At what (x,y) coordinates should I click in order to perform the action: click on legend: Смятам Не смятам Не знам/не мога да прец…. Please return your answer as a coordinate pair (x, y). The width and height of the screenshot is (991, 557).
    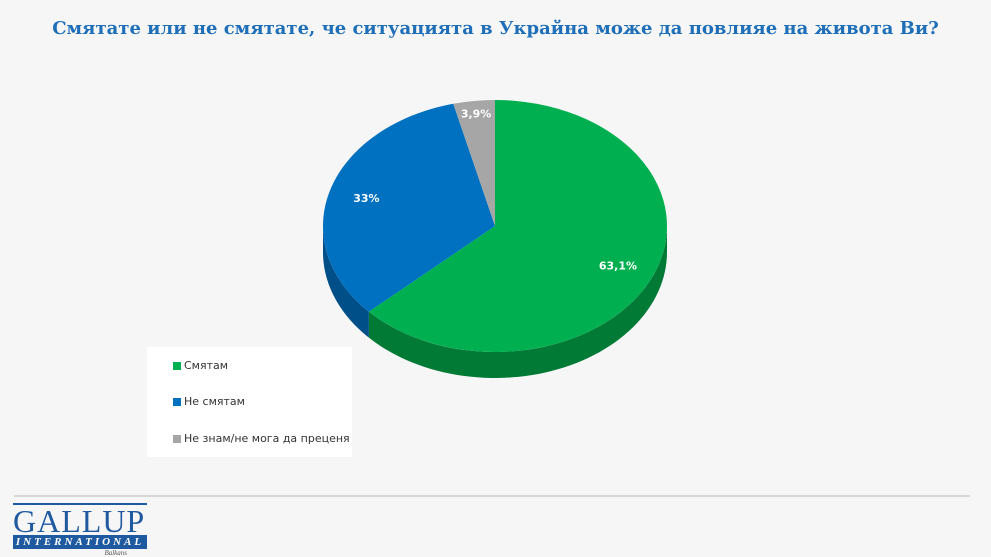
    Looking at the image, I should click on (249, 402).